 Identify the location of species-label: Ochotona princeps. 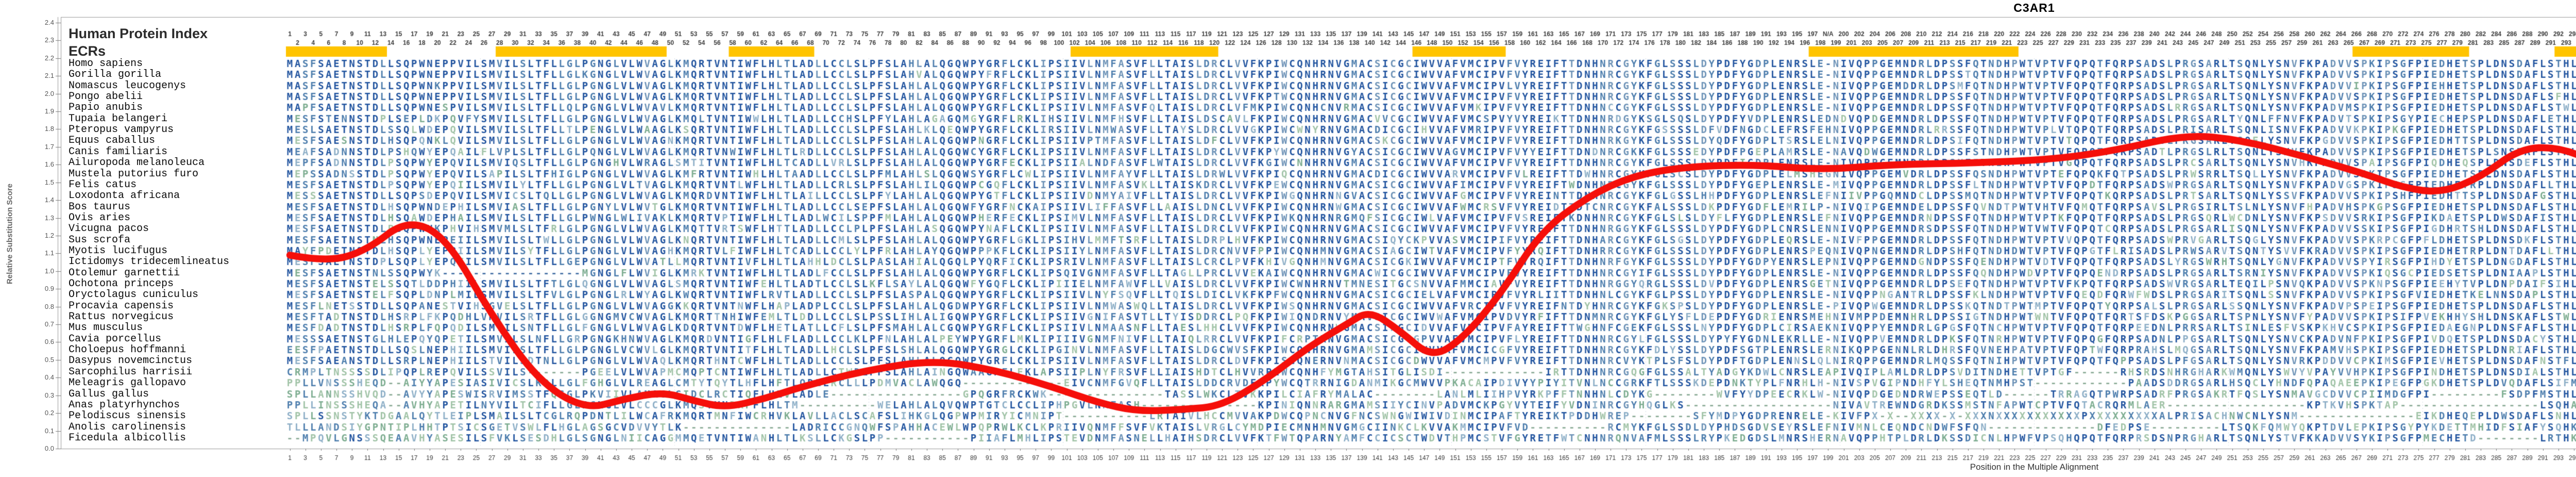
(121, 284).